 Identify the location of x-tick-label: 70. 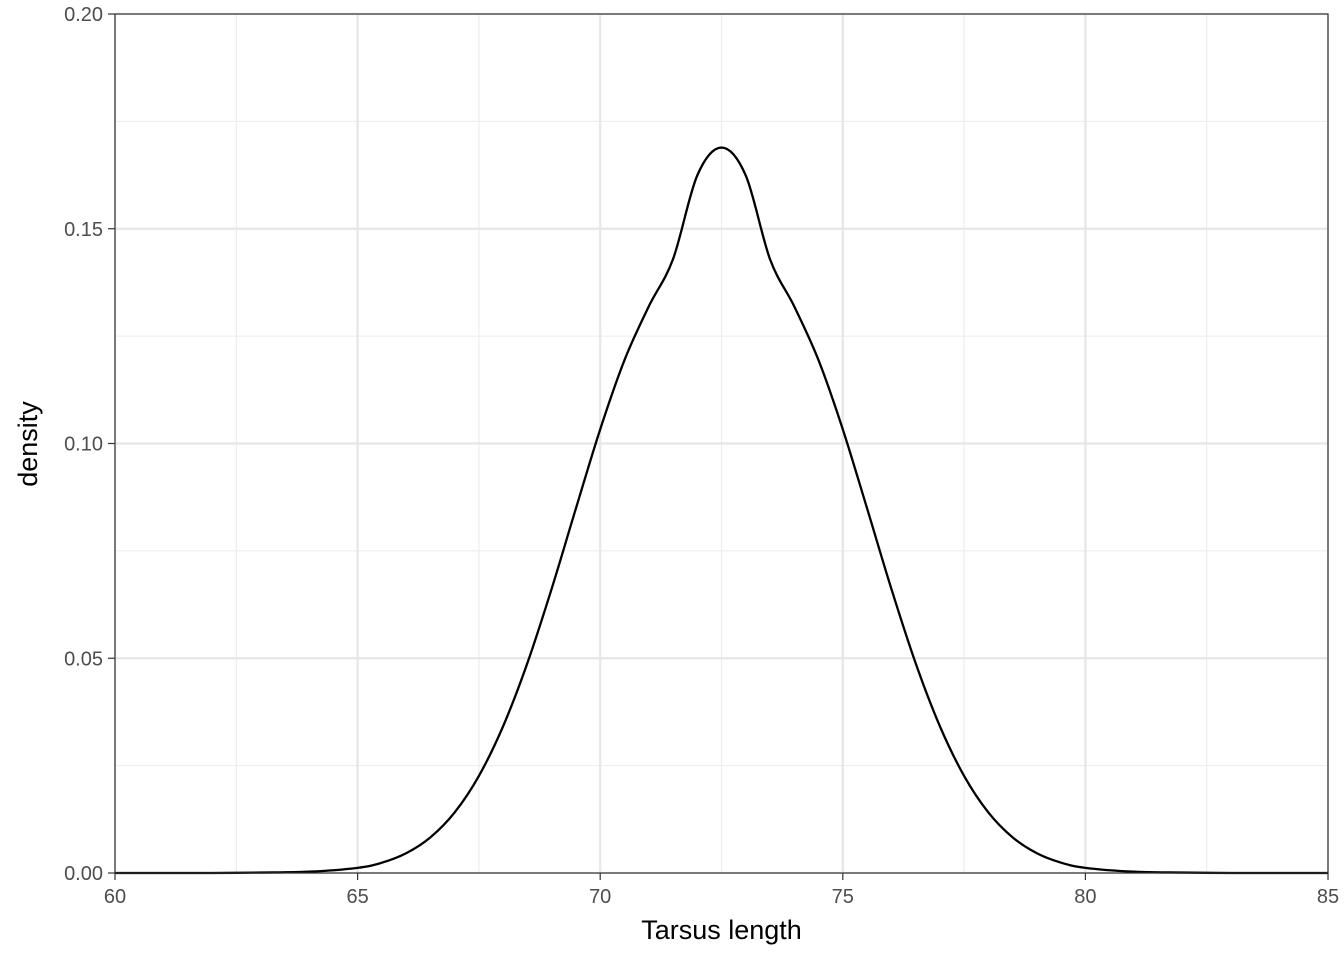
(600, 897).